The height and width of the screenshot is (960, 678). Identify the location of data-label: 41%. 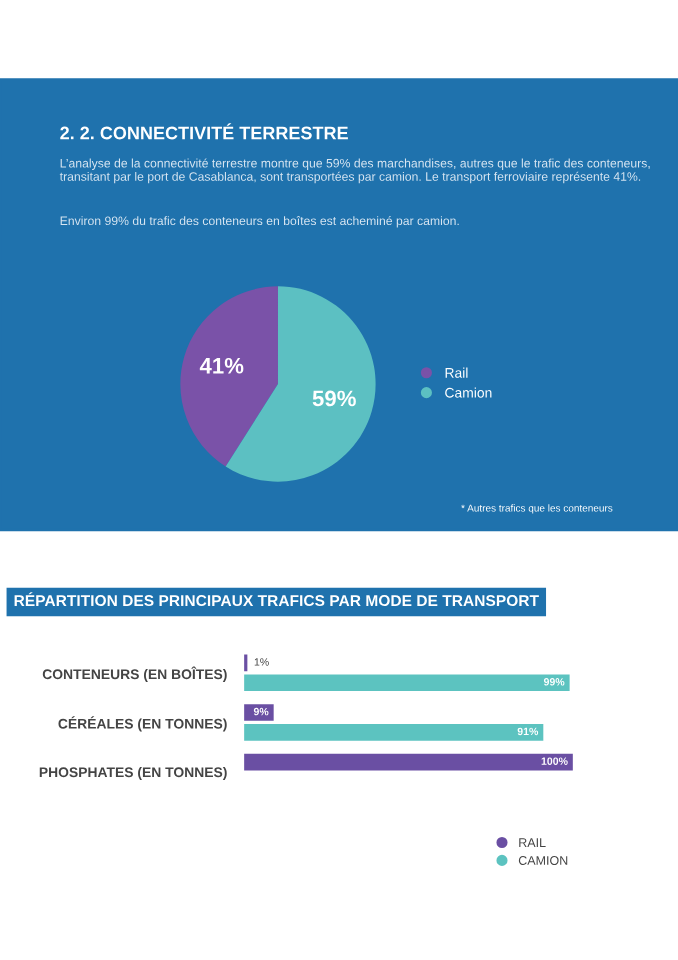
(221, 365).